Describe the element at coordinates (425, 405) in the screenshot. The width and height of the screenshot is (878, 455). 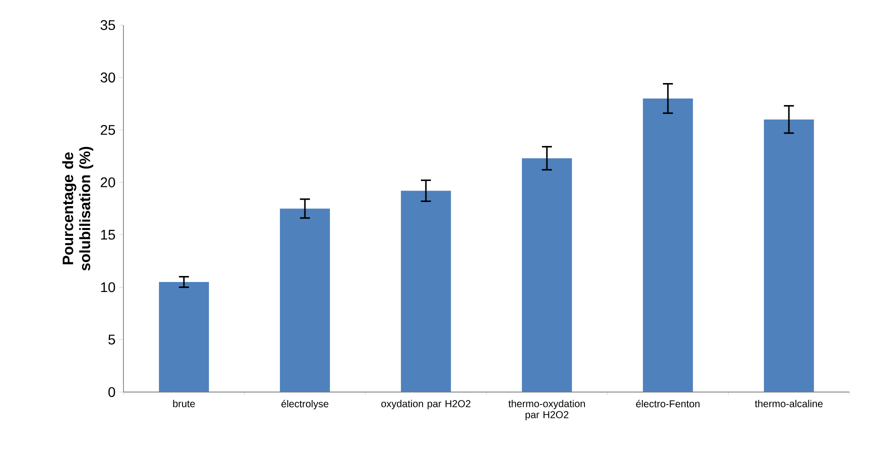
I see `x-tick-label: oxydation par H2O2` at that location.